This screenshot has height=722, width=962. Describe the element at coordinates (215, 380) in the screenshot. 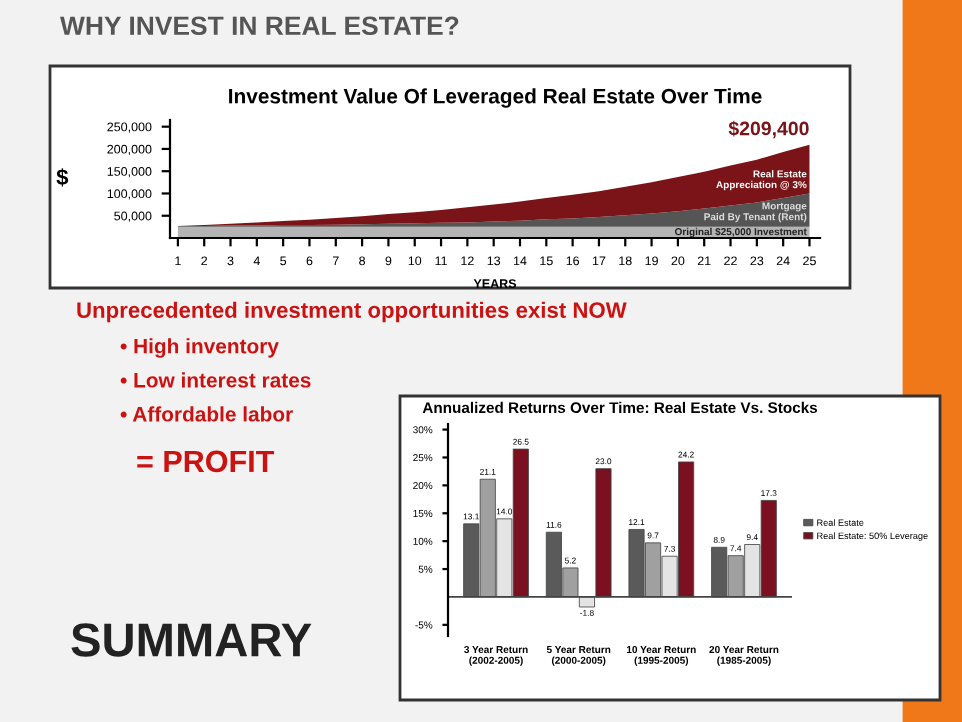

I see `text: • Low interest rates` at that location.